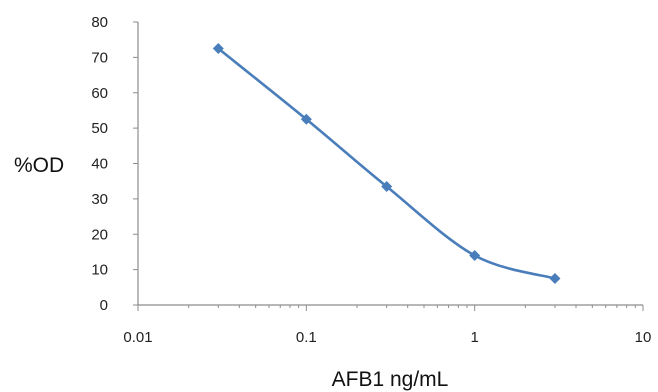  What do you see at coordinates (104, 305) in the screenshot?
I see `y-tick-label: 0` at bounding box center [104, 305].